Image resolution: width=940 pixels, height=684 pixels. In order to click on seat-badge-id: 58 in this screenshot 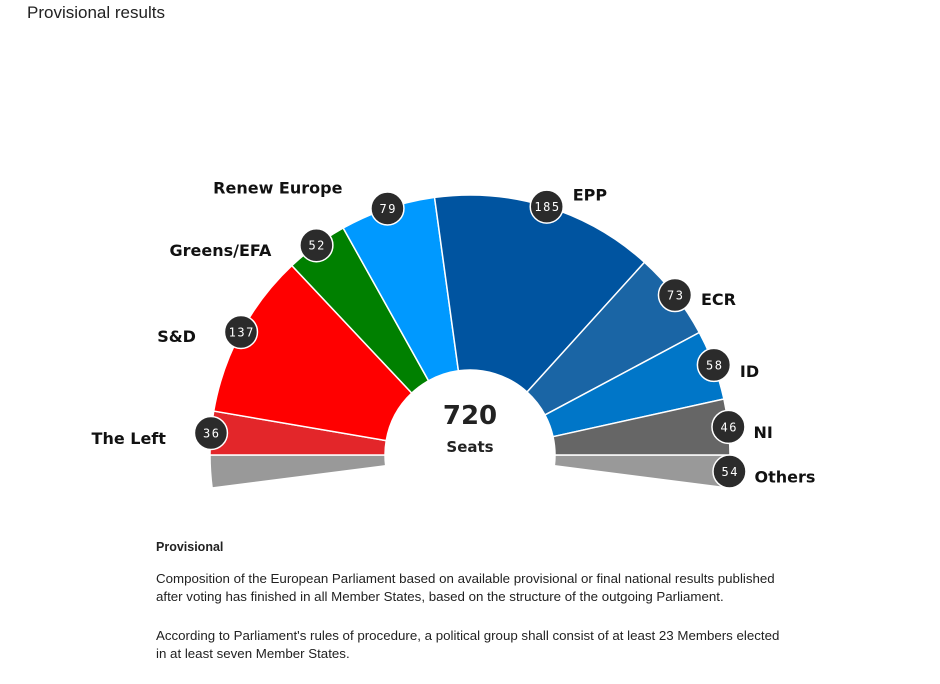, I will do `click(714, 365)`.